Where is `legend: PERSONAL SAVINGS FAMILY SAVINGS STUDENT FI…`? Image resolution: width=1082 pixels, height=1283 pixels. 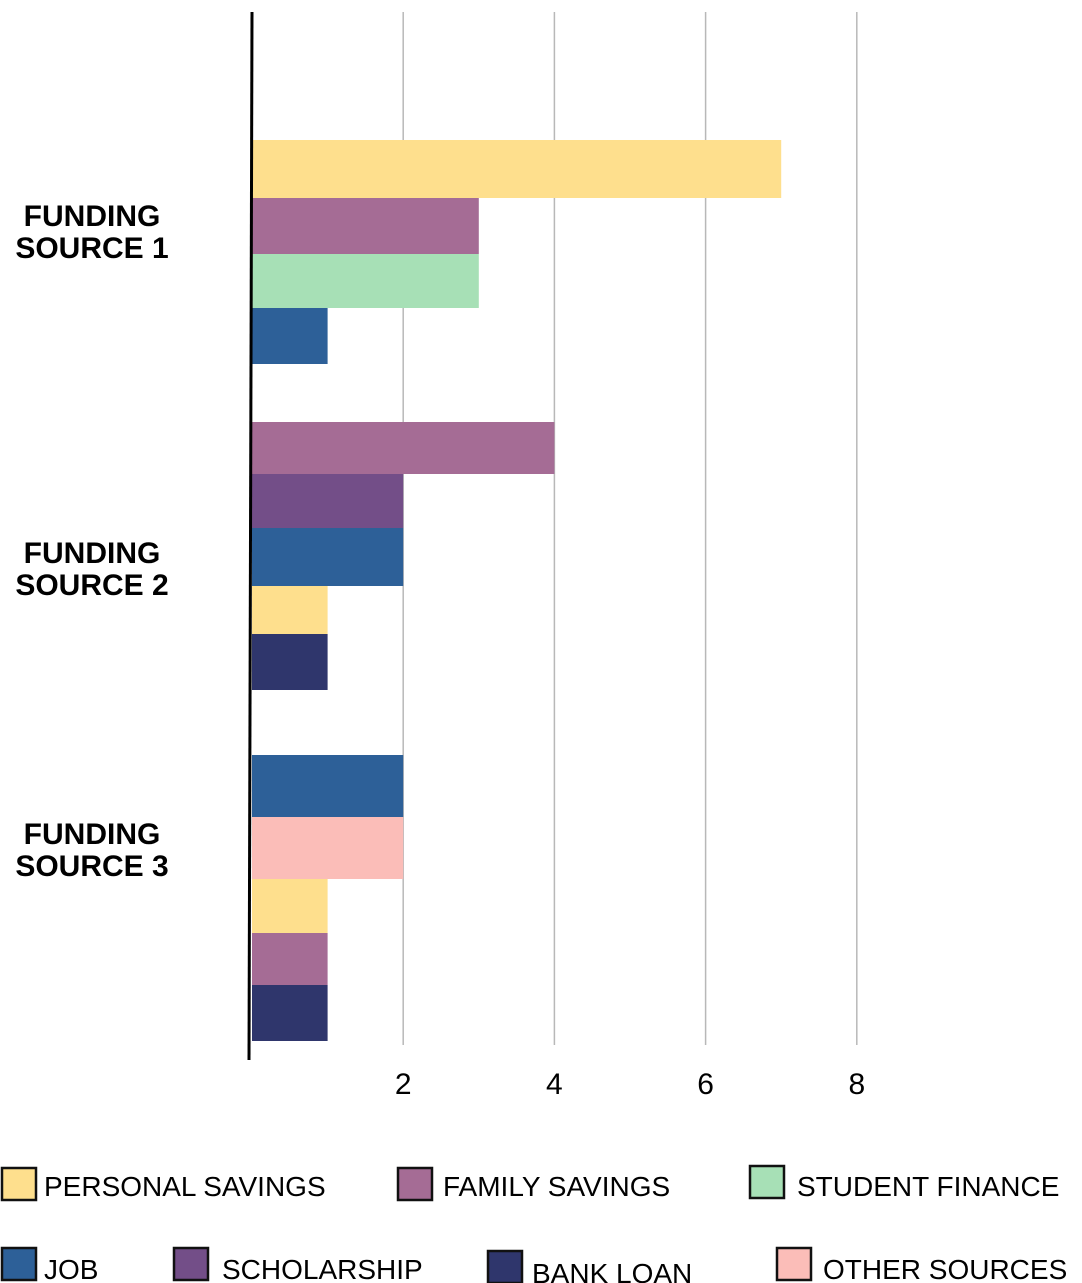
legend: PERSONAL SAVINGS FAMILY SAVINGS STUDENT FI… is located at coordinates (533, 1223).